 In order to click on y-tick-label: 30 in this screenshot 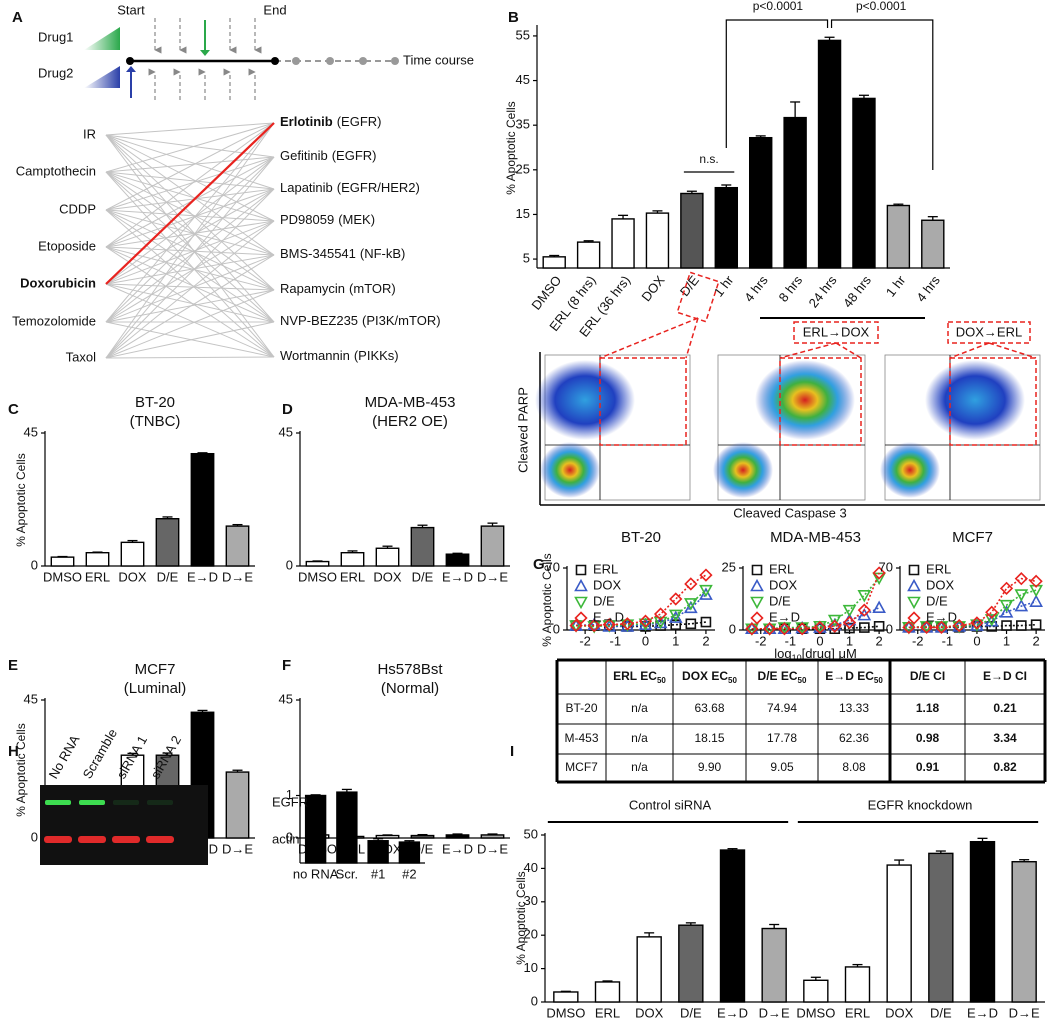, I will do `click(531, 900)`.